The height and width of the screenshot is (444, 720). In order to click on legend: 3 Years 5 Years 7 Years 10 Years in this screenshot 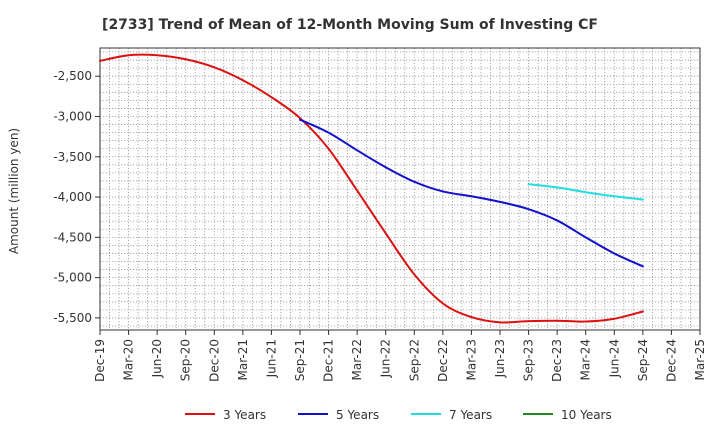, I will do `click(398, 415)`.